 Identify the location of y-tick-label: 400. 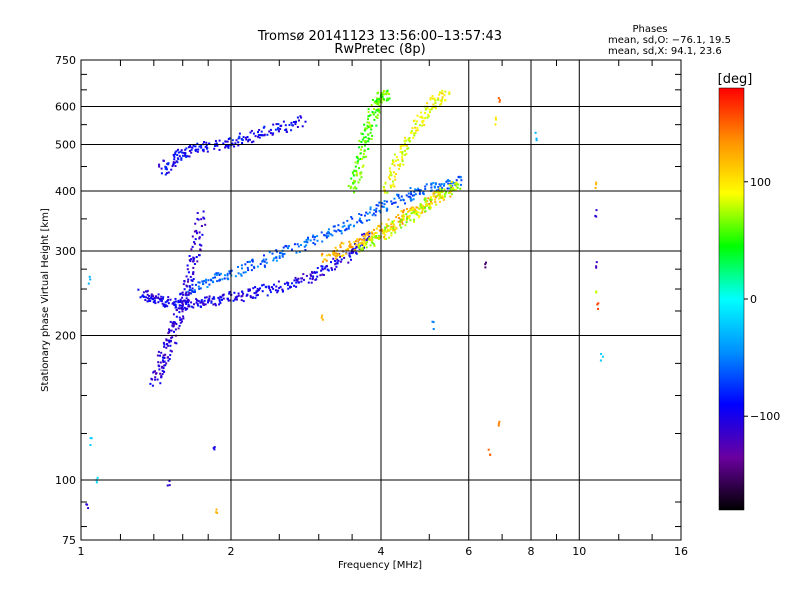
(65, 191).